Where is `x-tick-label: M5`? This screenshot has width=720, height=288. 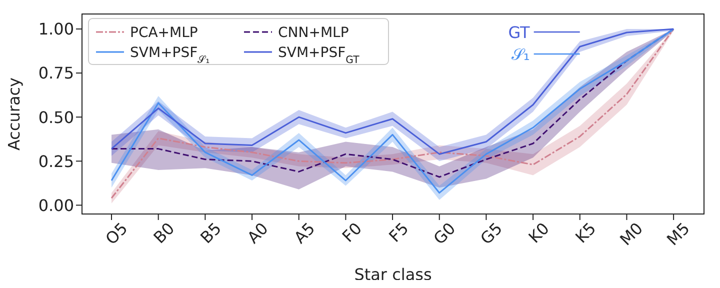
x-tick-label: M5 is located at coordinates (678, 234).